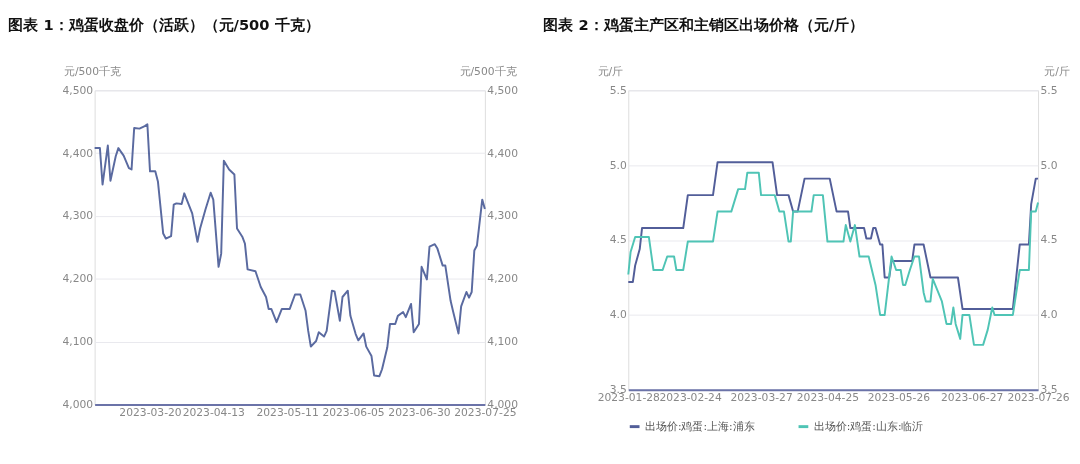 The height and width of the screenshot is (464, 1080). I want to click on y-axis-title: 元/500千克, so click(92, 72).